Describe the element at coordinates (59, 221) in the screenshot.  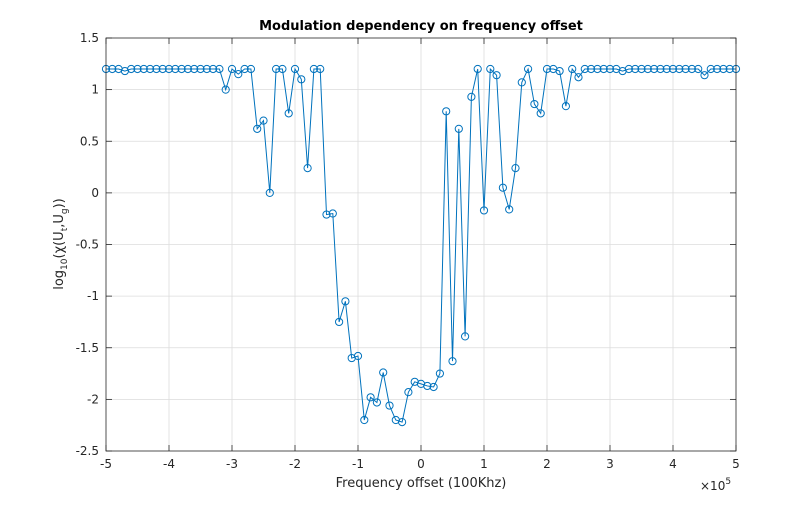
I see `y-label-comma: ,U` at that location.